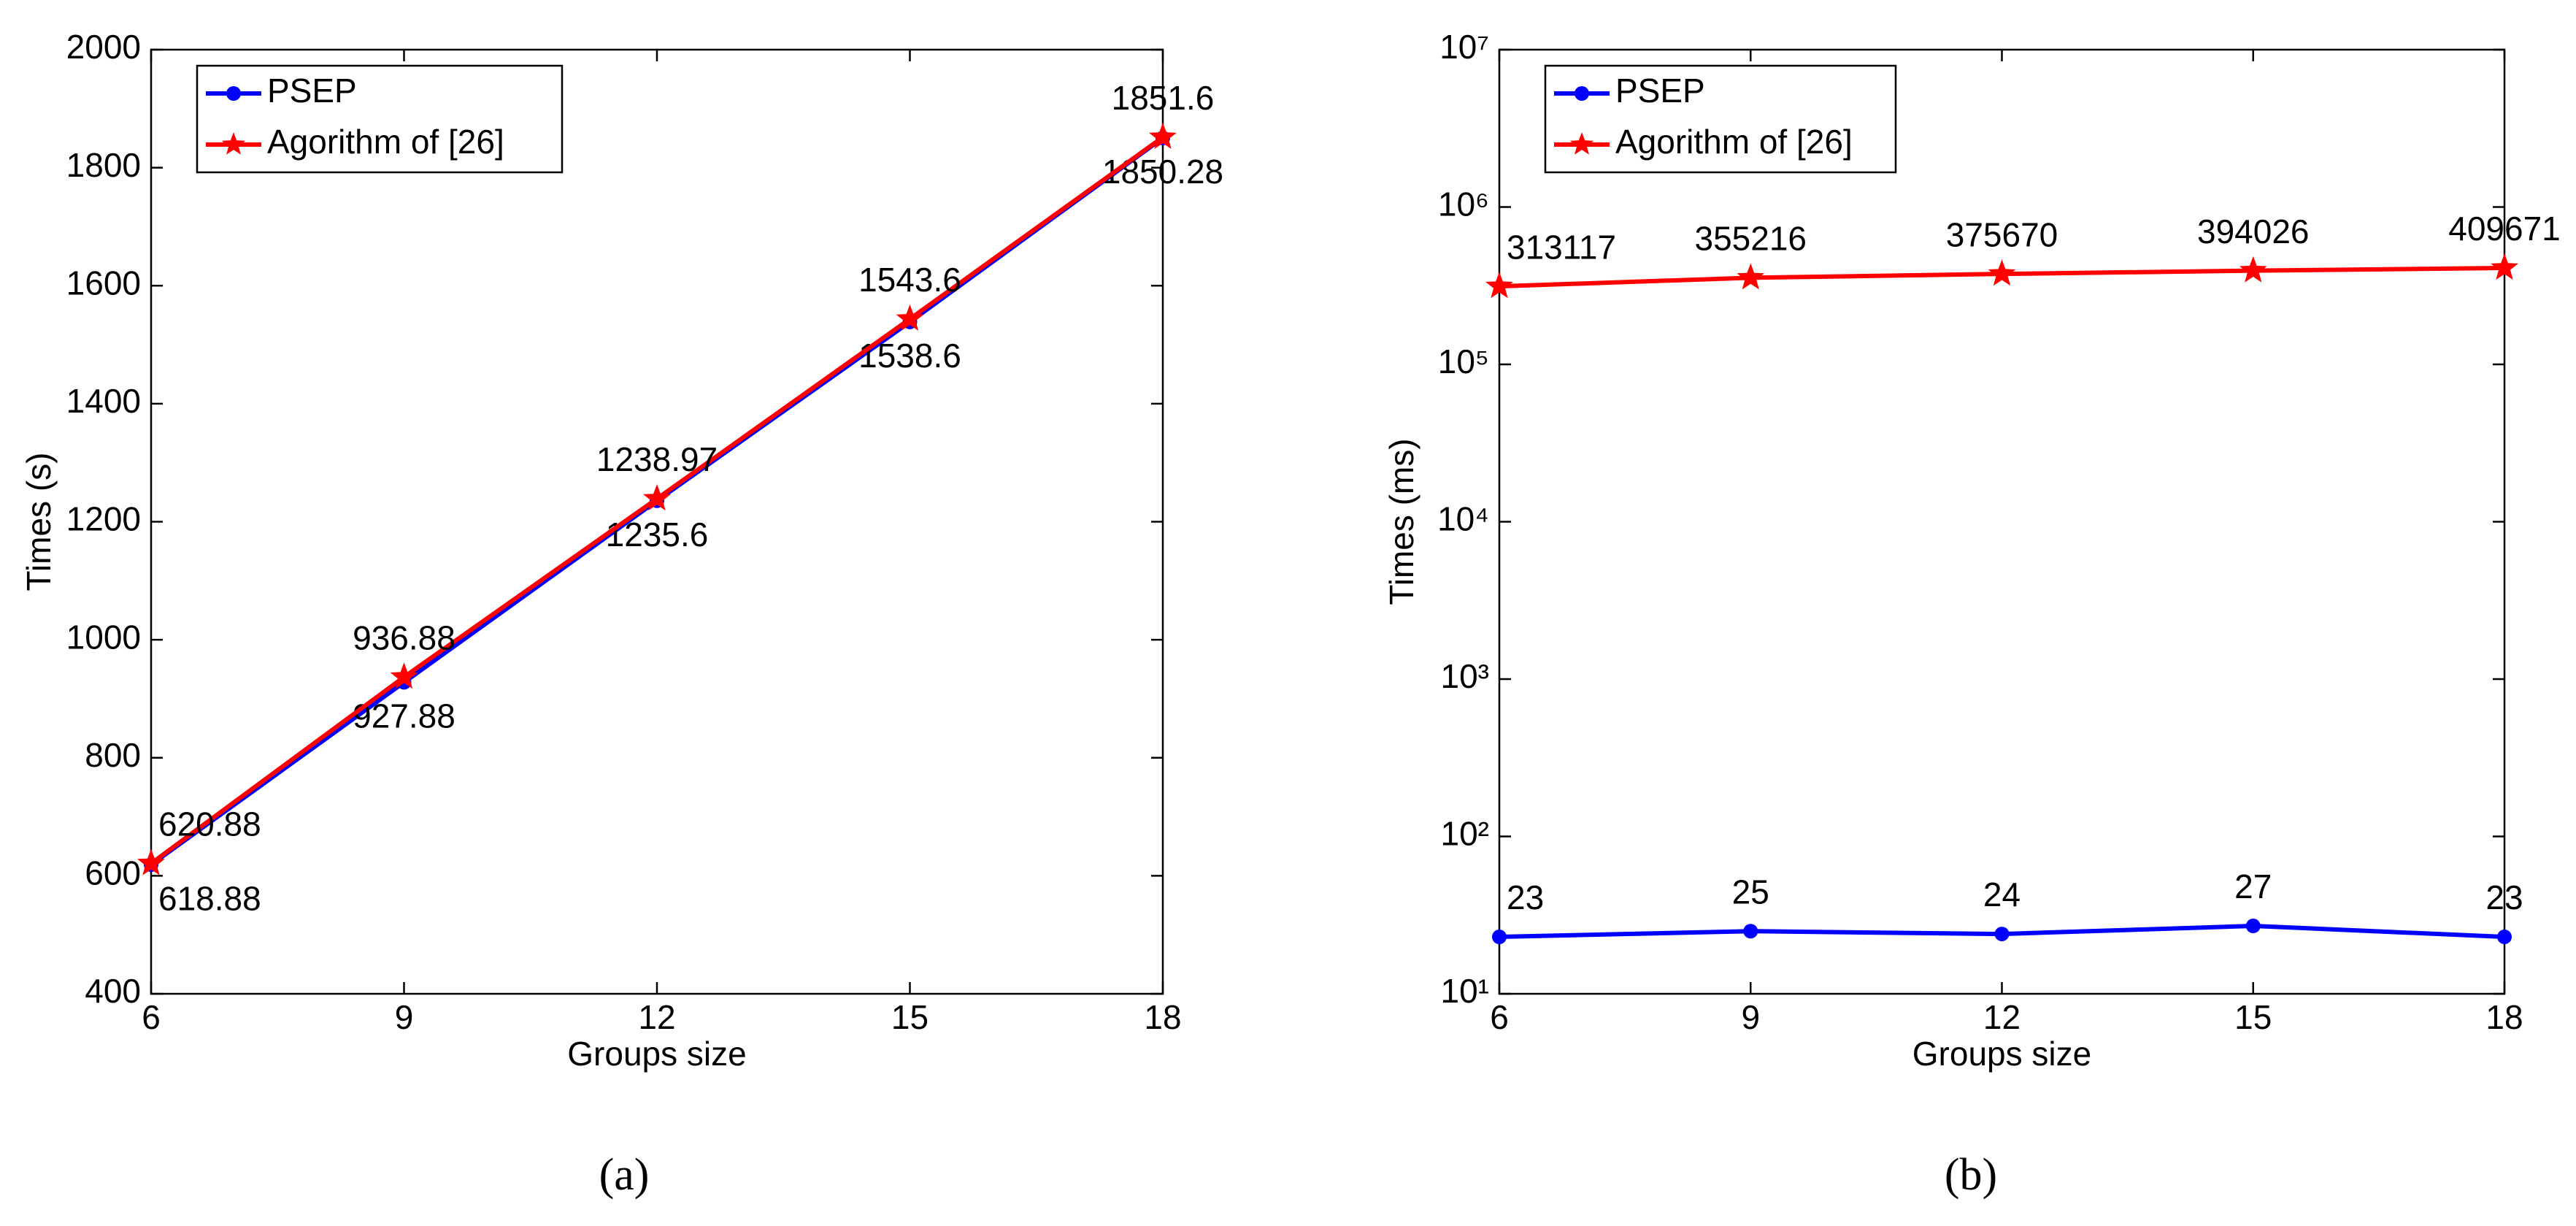 This screenshot has width=2576, height=1226. I want to click on data-label: 620.88, so click(209, 824).